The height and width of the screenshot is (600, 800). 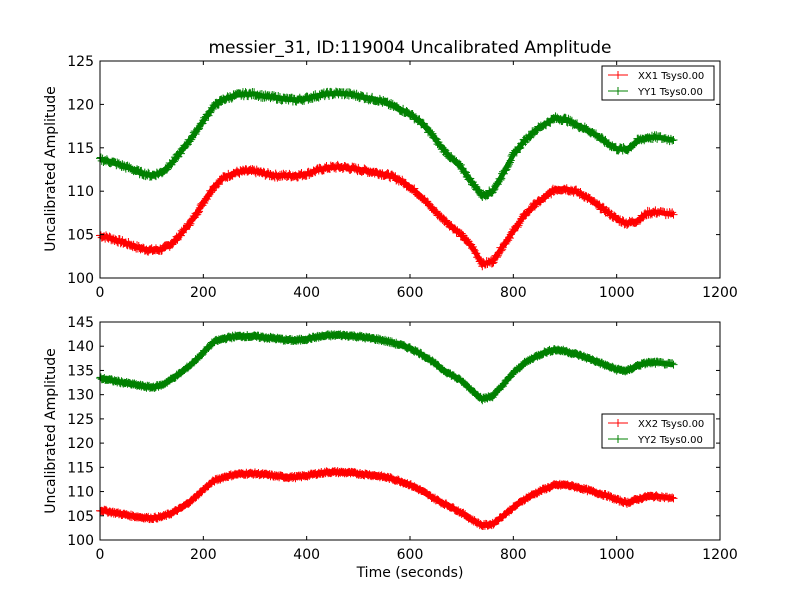 I want to click on legend-label: XX1 Tsys0.00, so click(x=671, y=76).